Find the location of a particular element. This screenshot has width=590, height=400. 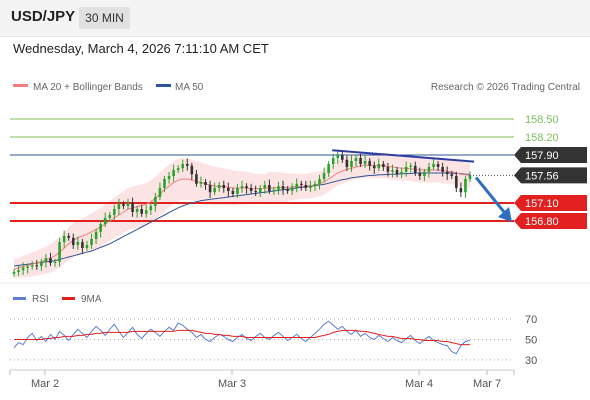

rsi-ma-legend-label: 9MA is located at coordinates (91, 299).